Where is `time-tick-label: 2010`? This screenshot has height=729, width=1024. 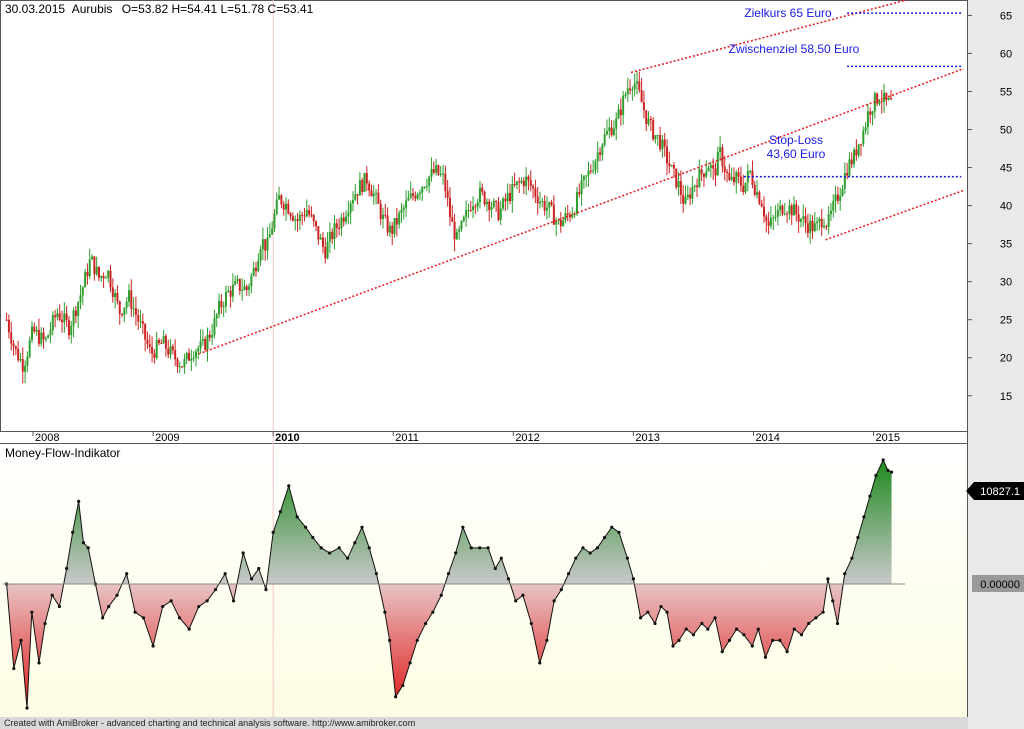 time-tick-label: 2010 is located at coordinates (287, 438).